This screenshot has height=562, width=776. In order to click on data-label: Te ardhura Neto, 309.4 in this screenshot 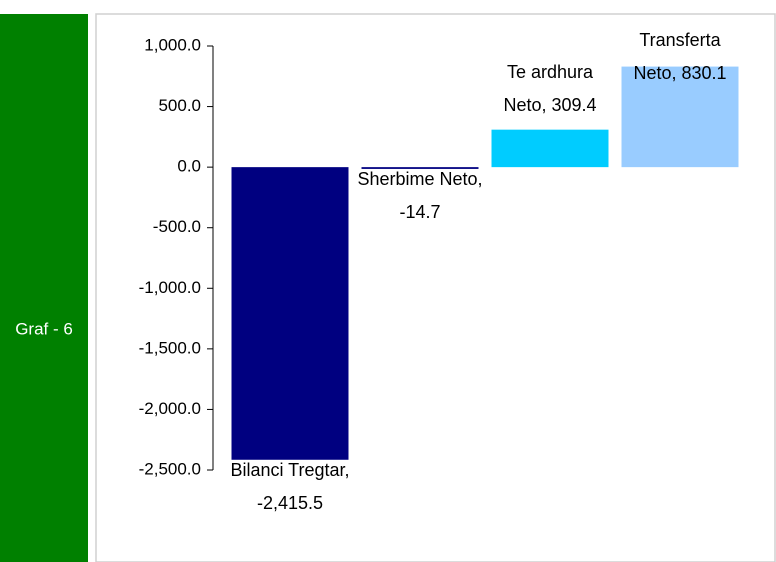, I will do `click(550, 88)`.